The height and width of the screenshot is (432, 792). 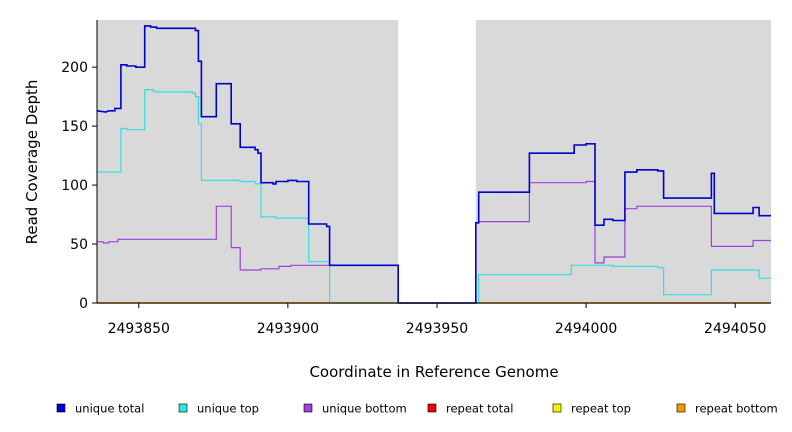 What do you see at coordinates (228, 409) in the screenshot?
I see `legend-label: unique top` at bounding box center [228, 409].